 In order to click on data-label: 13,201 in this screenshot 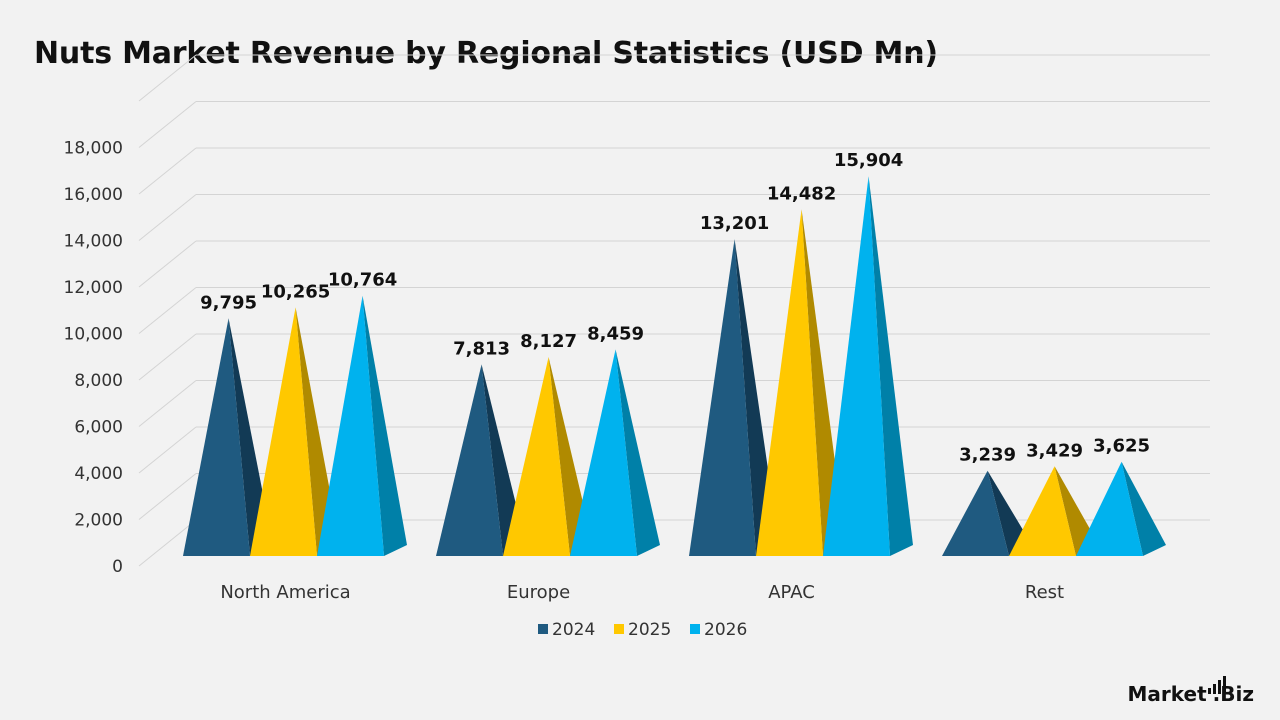, I will do `click(734, 223)`.